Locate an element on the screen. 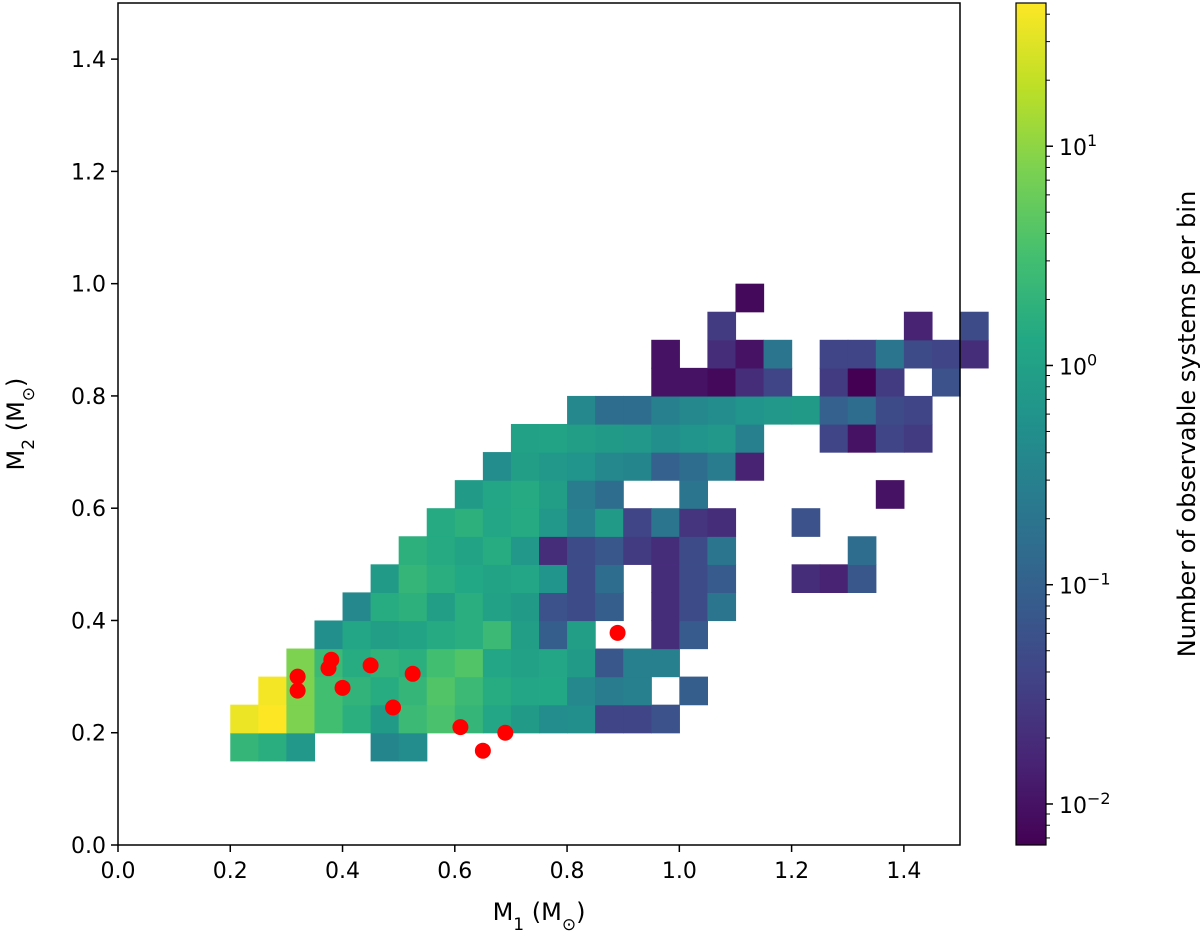 The height and width of the screenshot is (939, 1200). x-tick-label: 0.0 is located at coordinates (118, 871).